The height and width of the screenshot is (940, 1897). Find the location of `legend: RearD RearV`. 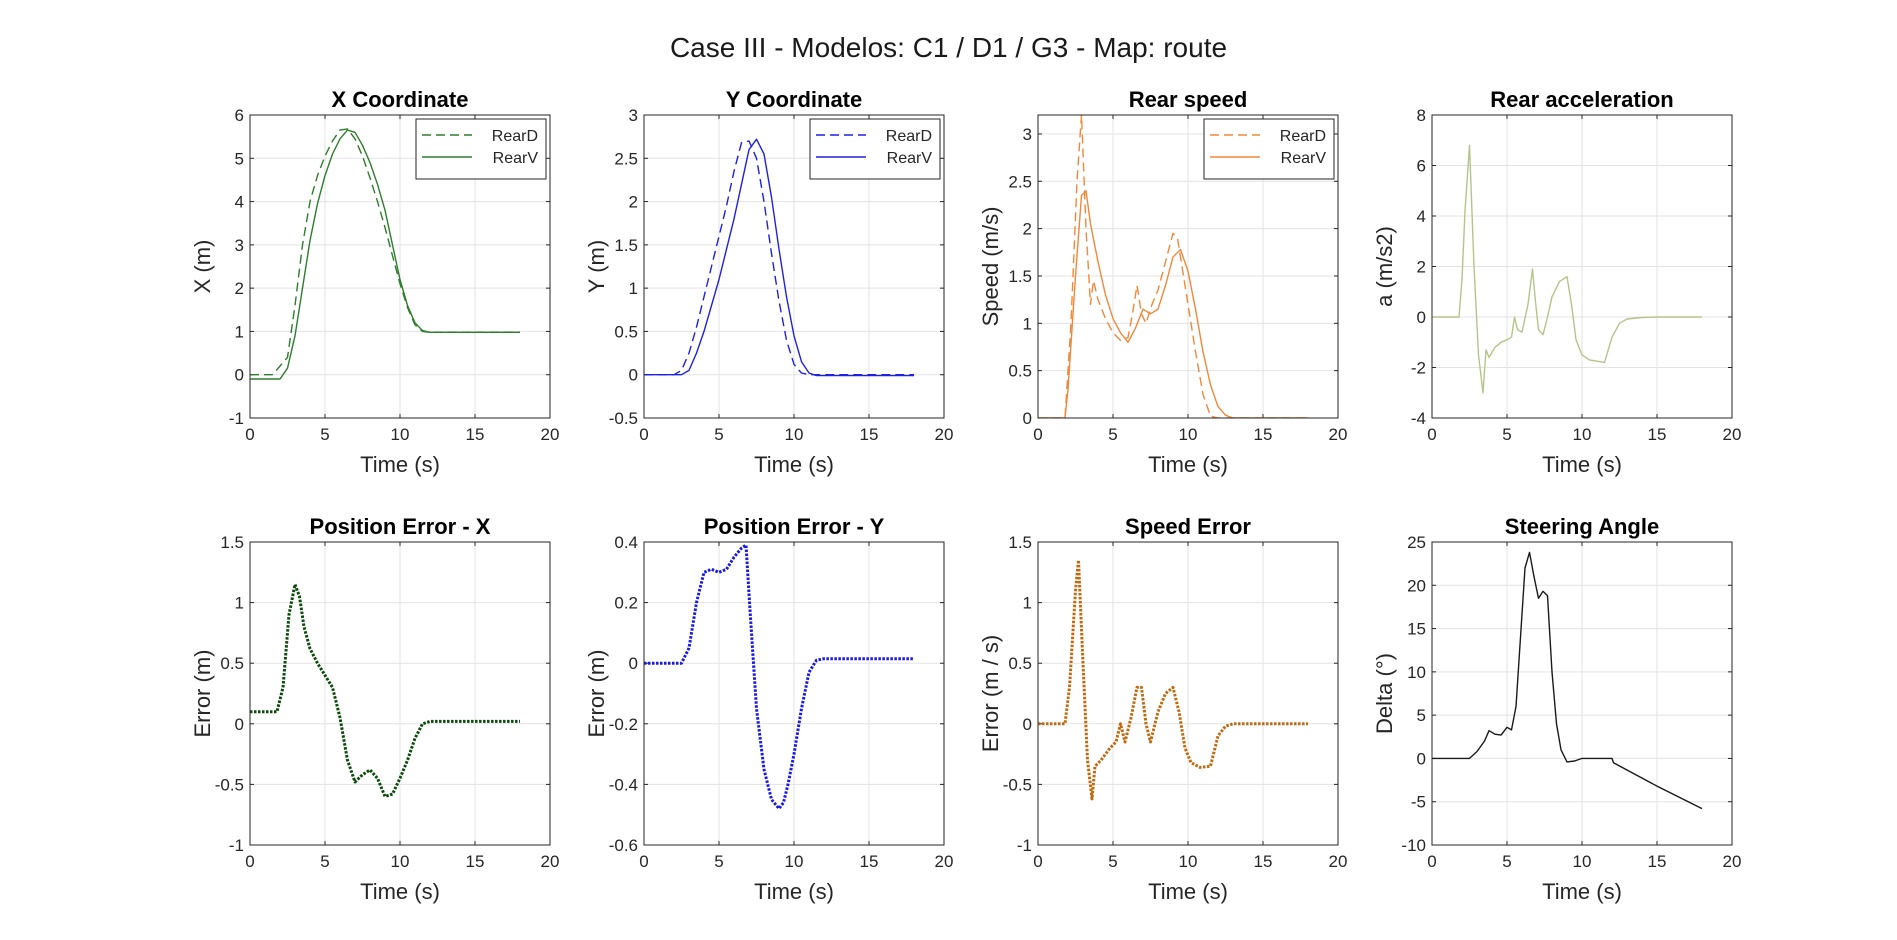

legend: RearD RearV is located at coordinates (875, 149).